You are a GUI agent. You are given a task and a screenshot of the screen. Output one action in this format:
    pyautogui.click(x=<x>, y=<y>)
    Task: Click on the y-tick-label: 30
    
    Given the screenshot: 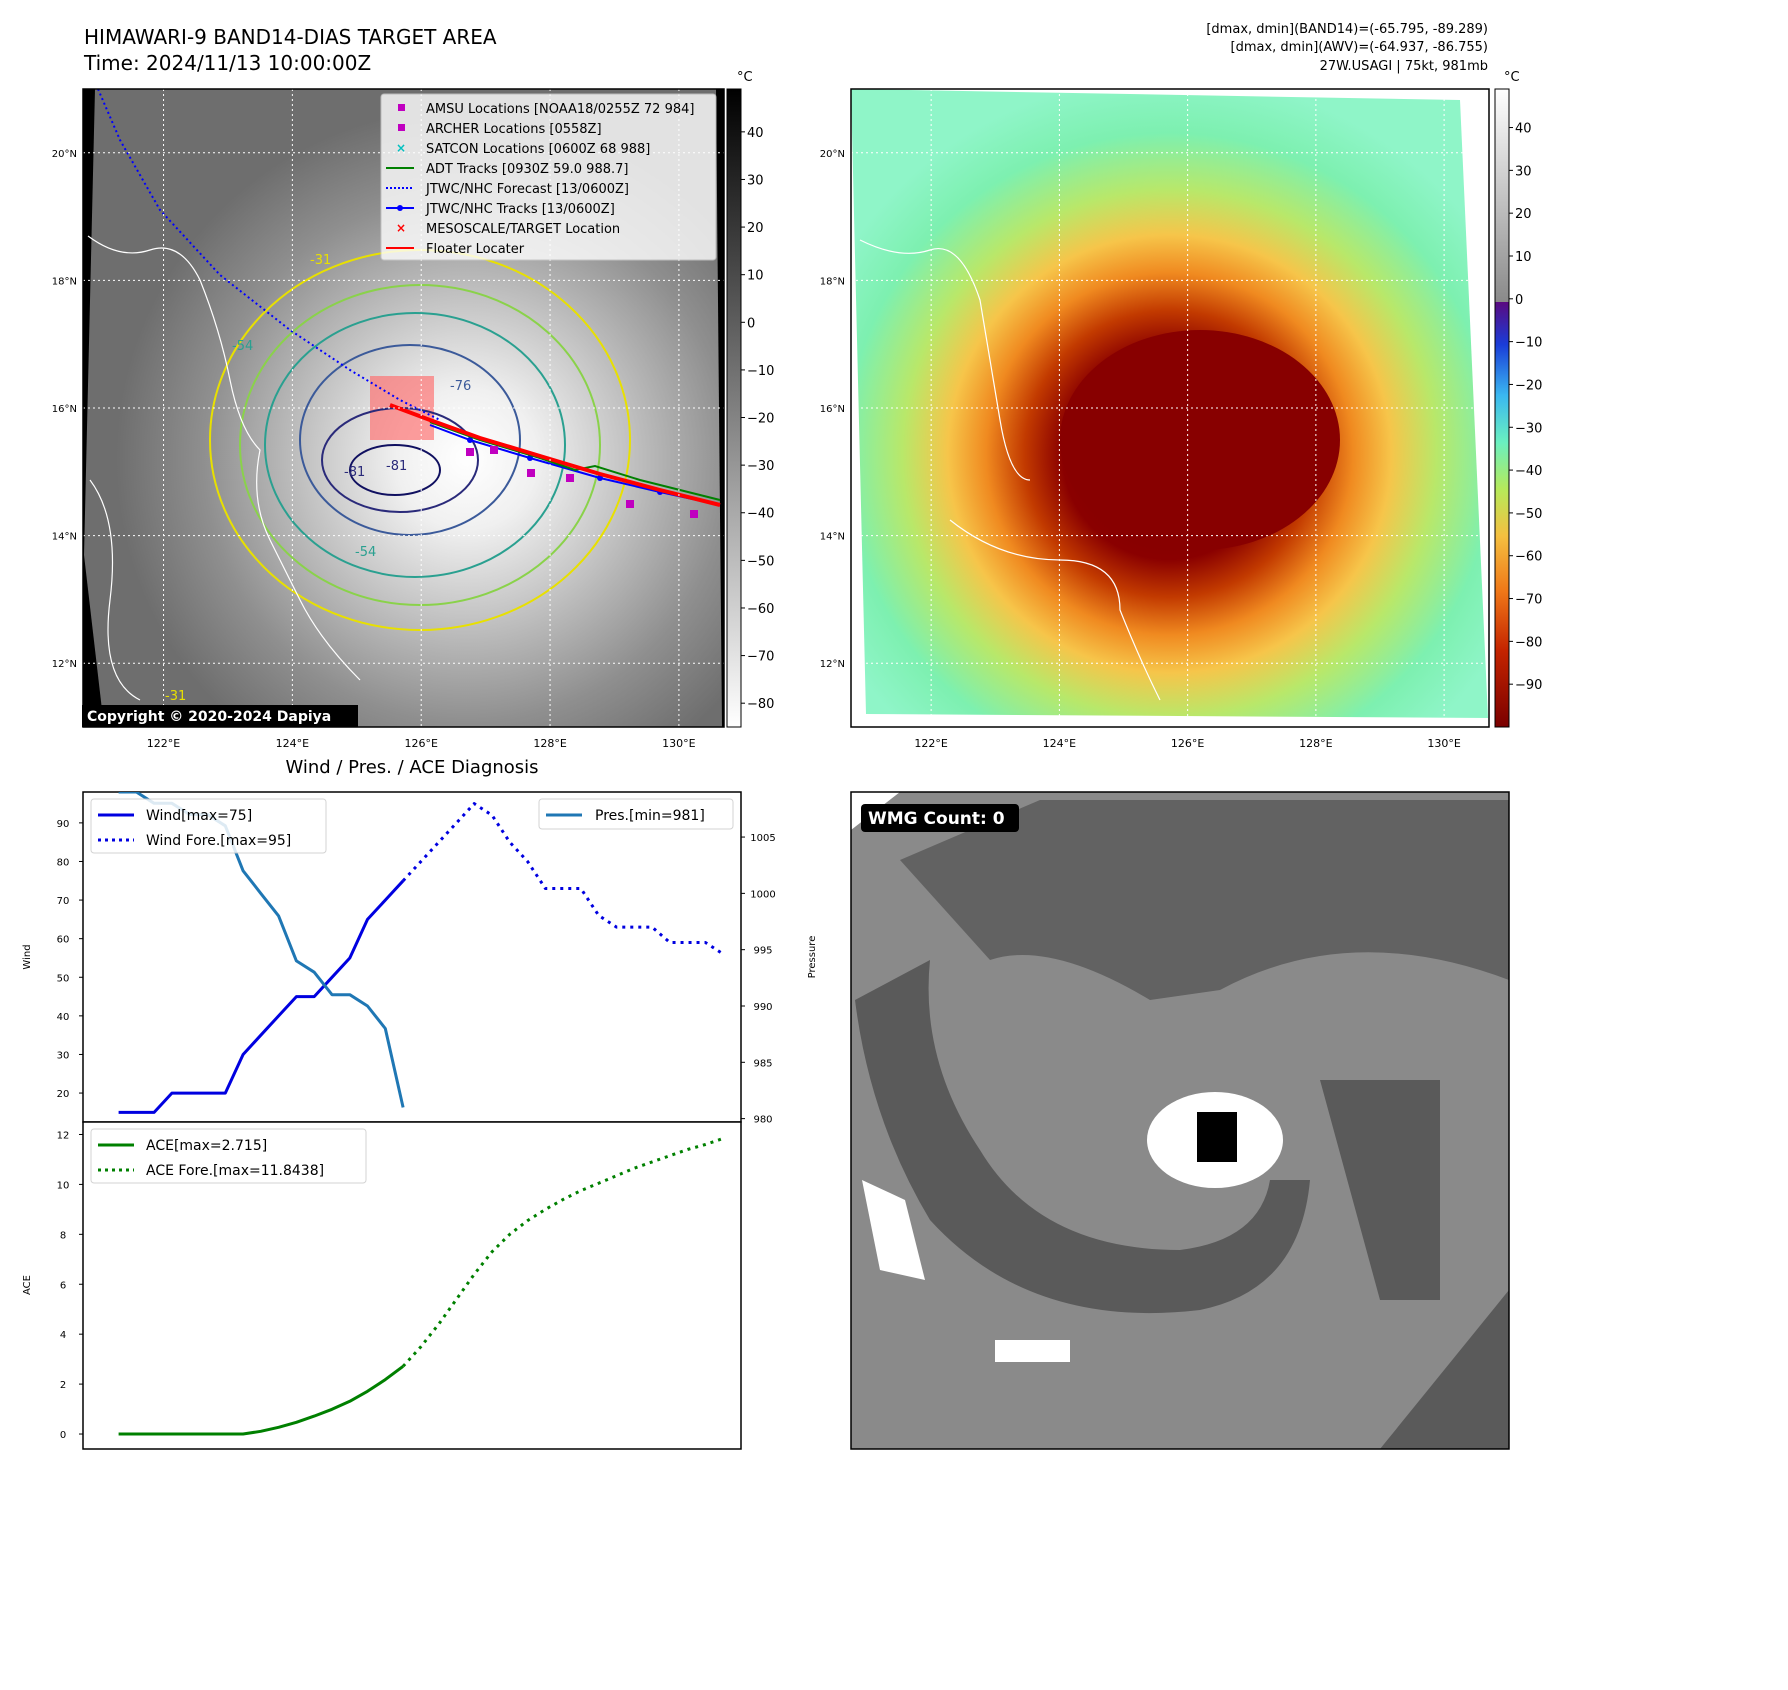 What is the action you would take?
    pyautogui.click(x=63, y=1055)
    